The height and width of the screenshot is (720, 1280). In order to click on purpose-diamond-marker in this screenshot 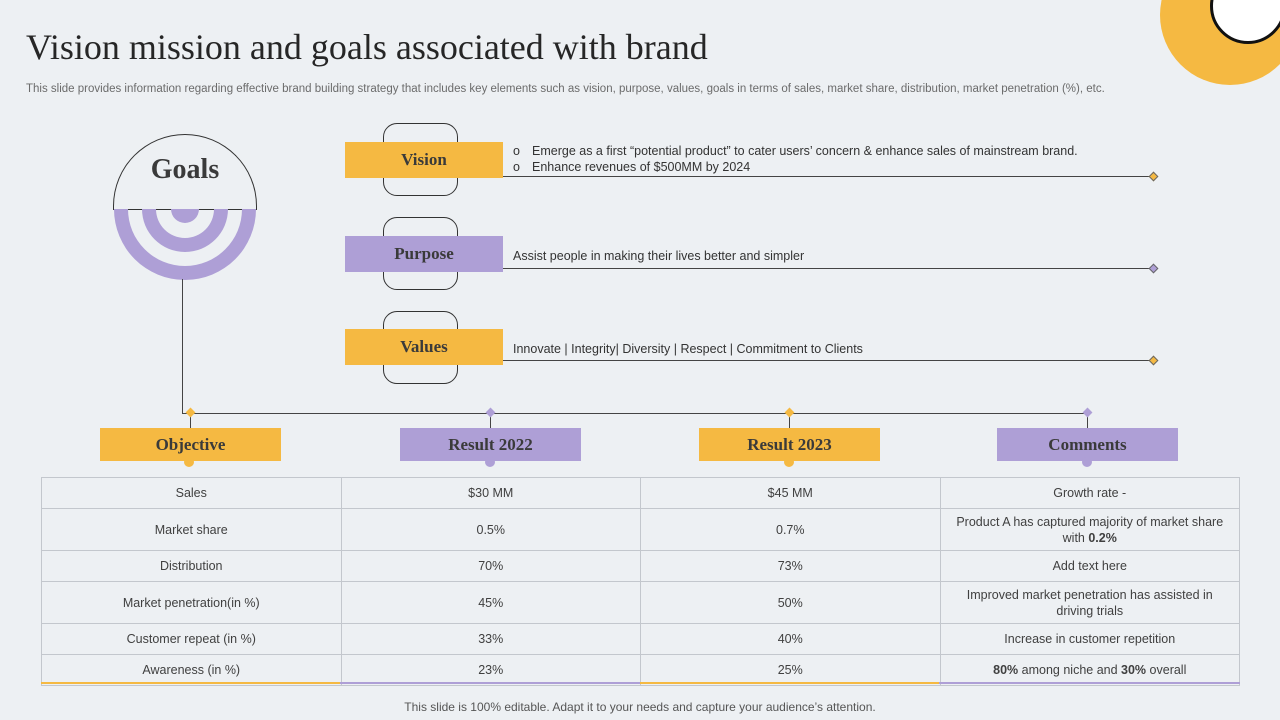, I will do `click(1153, 268)`.